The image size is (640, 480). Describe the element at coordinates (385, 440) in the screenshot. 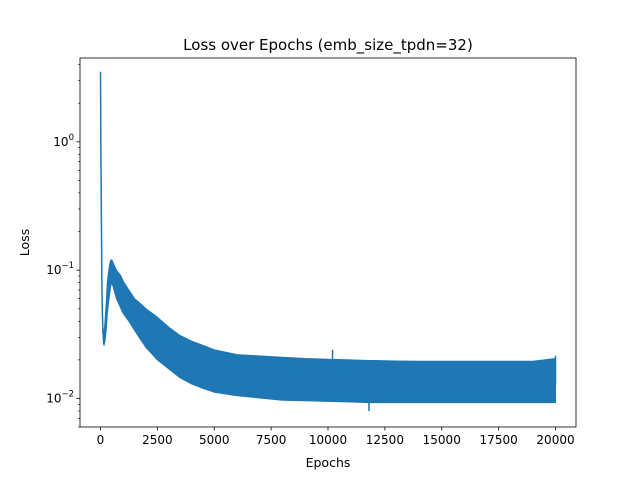

I see `x-tick-label: 12500` at that location.